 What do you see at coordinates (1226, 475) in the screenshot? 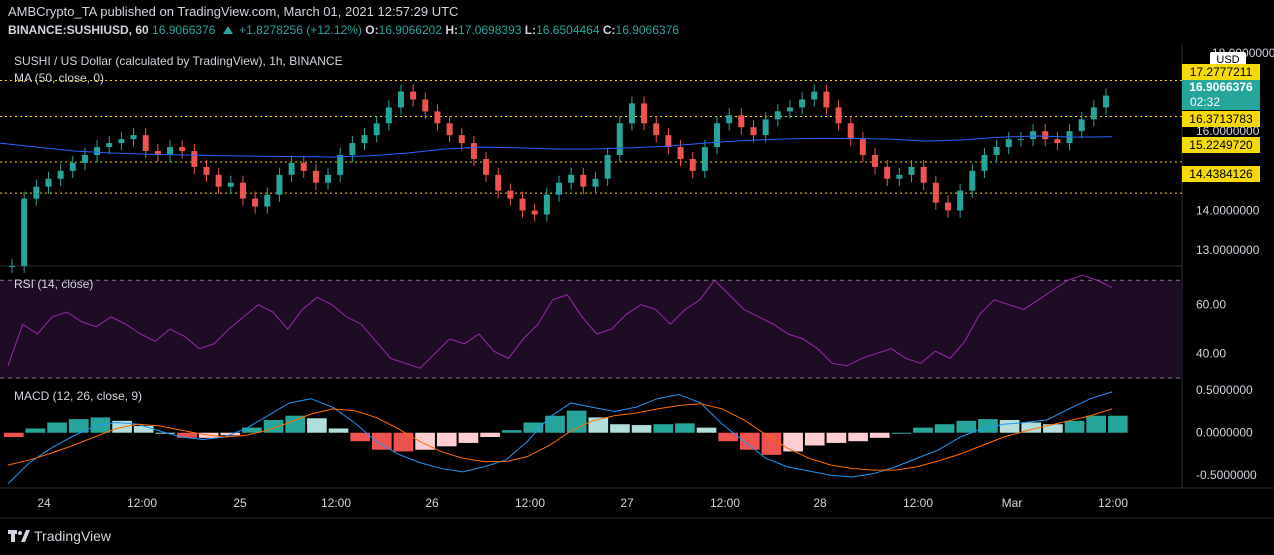
I see `macd-tick-label: -0.5000000` at bounding box center [1226, 475].